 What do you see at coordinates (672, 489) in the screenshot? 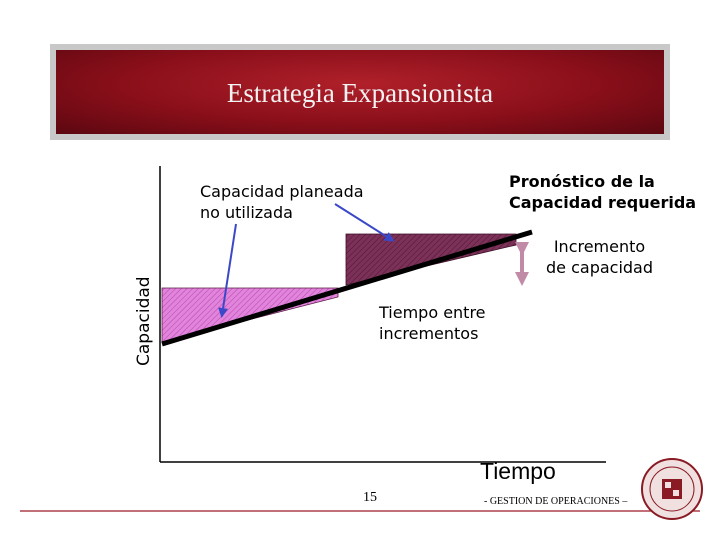
I see `university-seal-icon` at bounding box center [672, 489].